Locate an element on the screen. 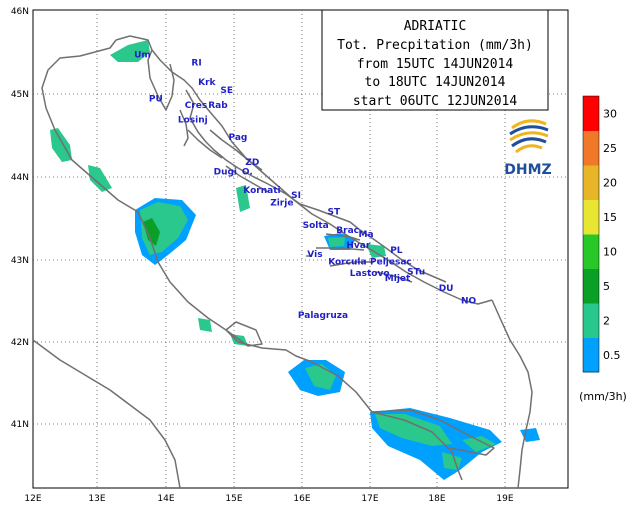 The width and height of the screenshot is (630, 515). place-label-vis: Vis is located at coordinates (314, 255).